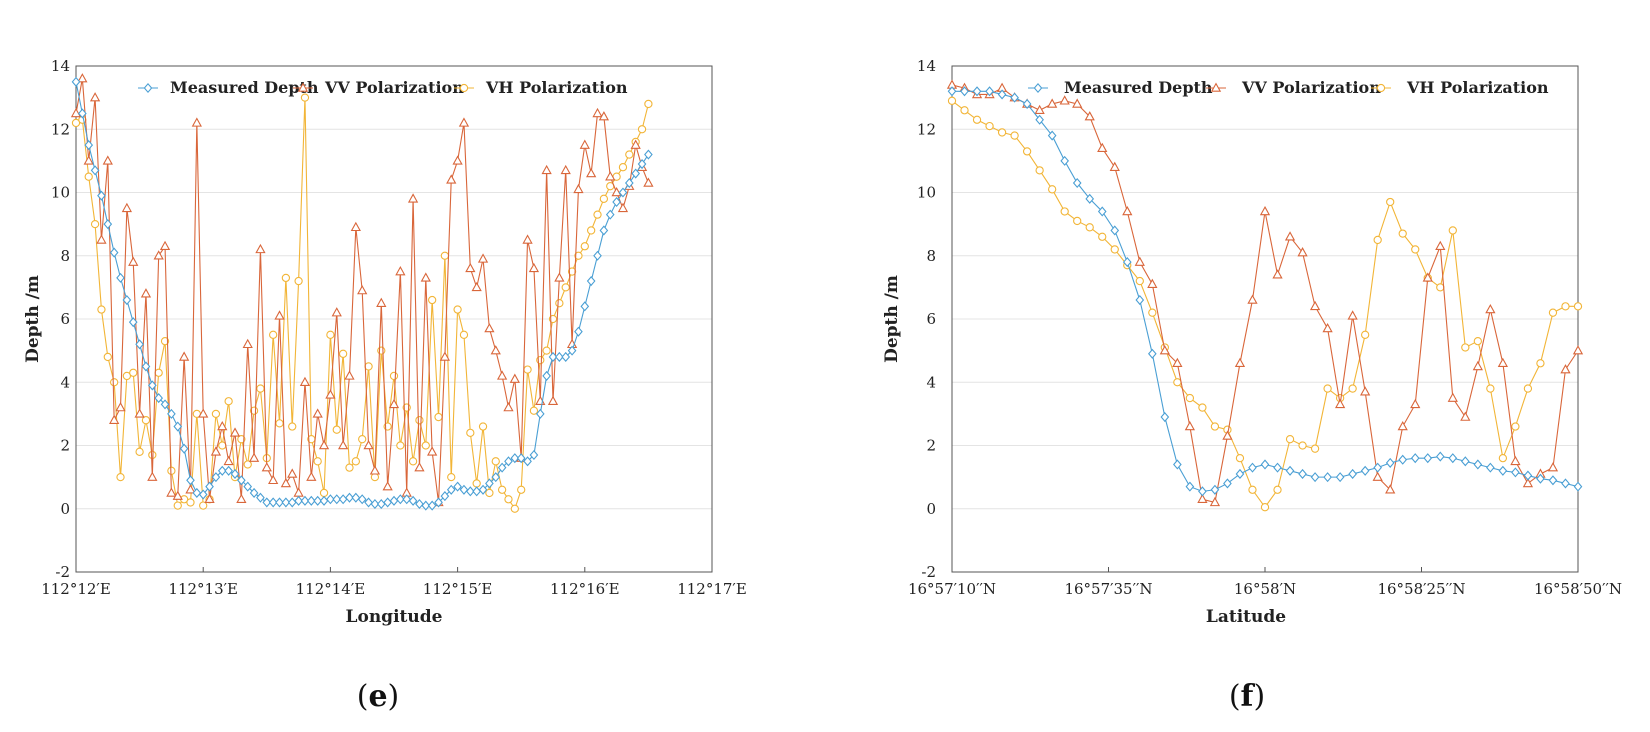  I want to click on x-tick-label: 16°58′N, so click(1265, 589).